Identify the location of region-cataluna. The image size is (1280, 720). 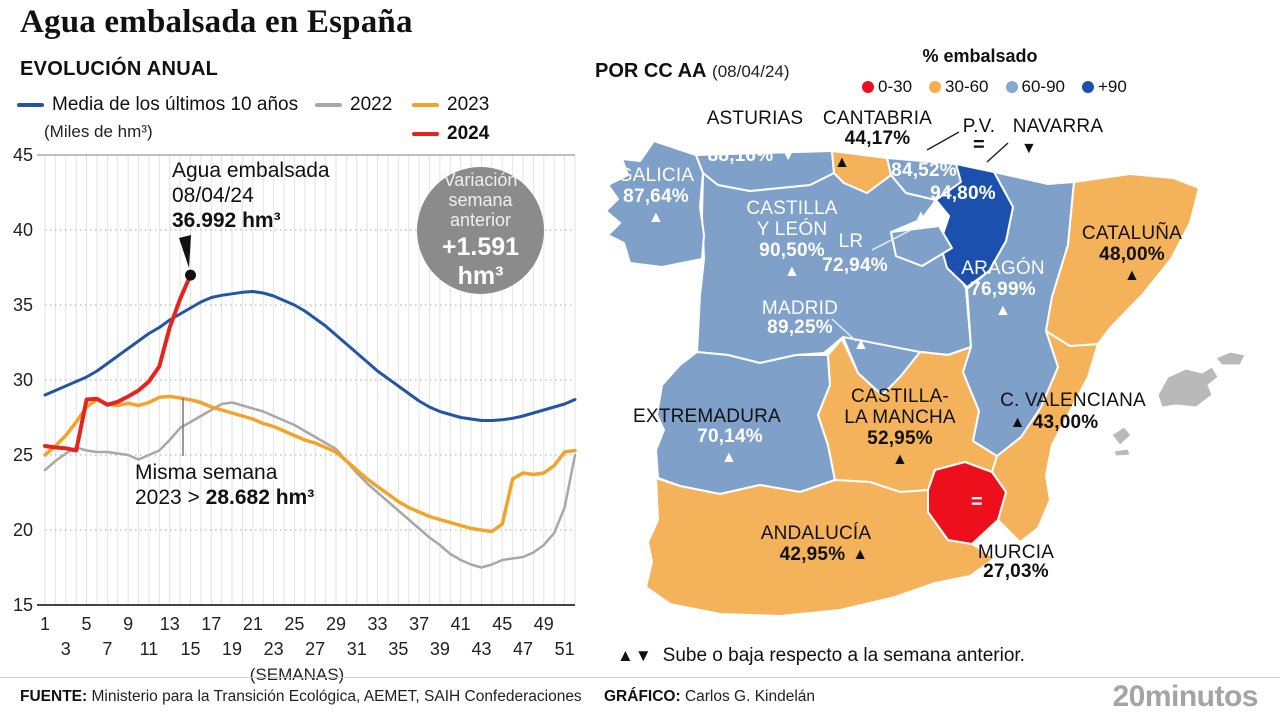
(1122, 260).